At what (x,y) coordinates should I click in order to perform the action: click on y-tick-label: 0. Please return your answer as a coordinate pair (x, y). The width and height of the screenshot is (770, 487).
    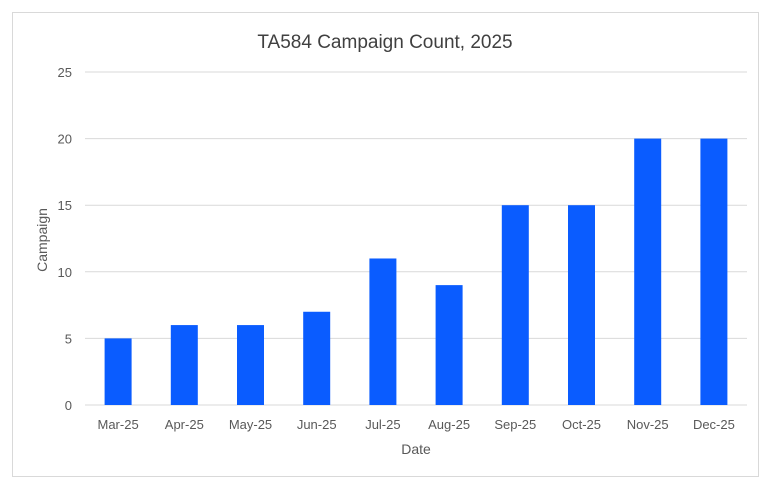
    Looking at the image, I should click on (68, 405).